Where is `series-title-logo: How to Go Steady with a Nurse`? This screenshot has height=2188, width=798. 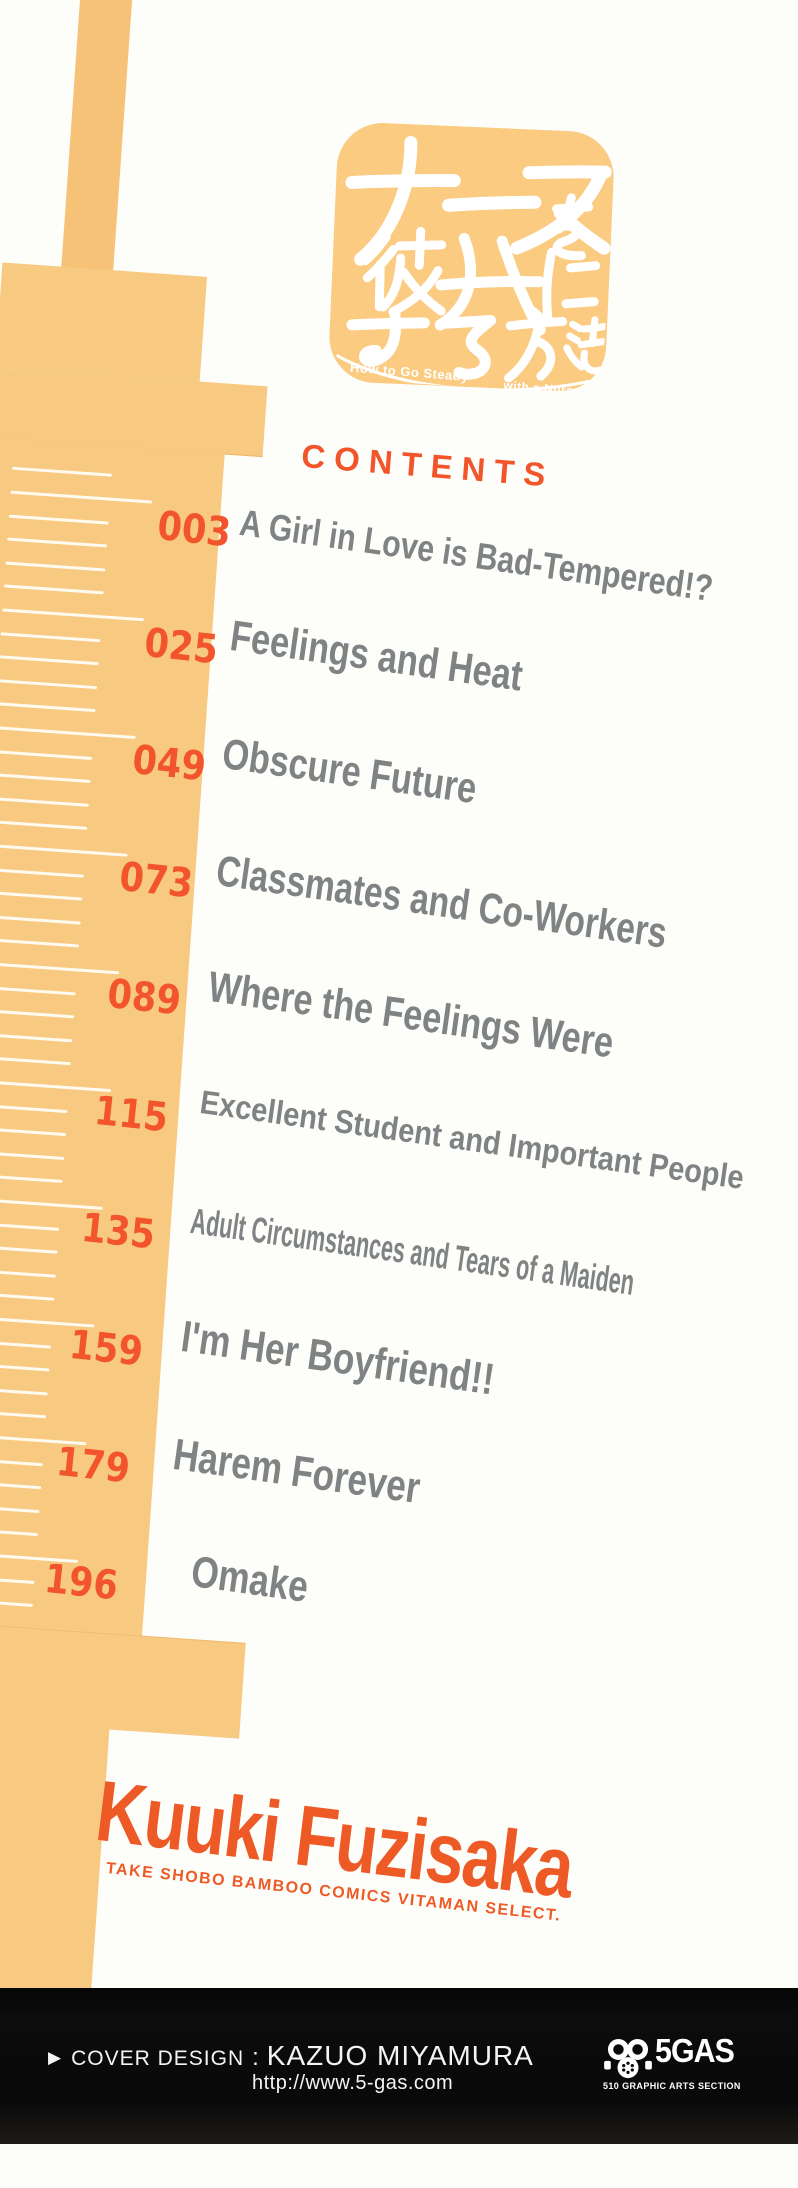
series-title-logo: How to Go Steady with a Nurse is located at coordinates (471, 259).